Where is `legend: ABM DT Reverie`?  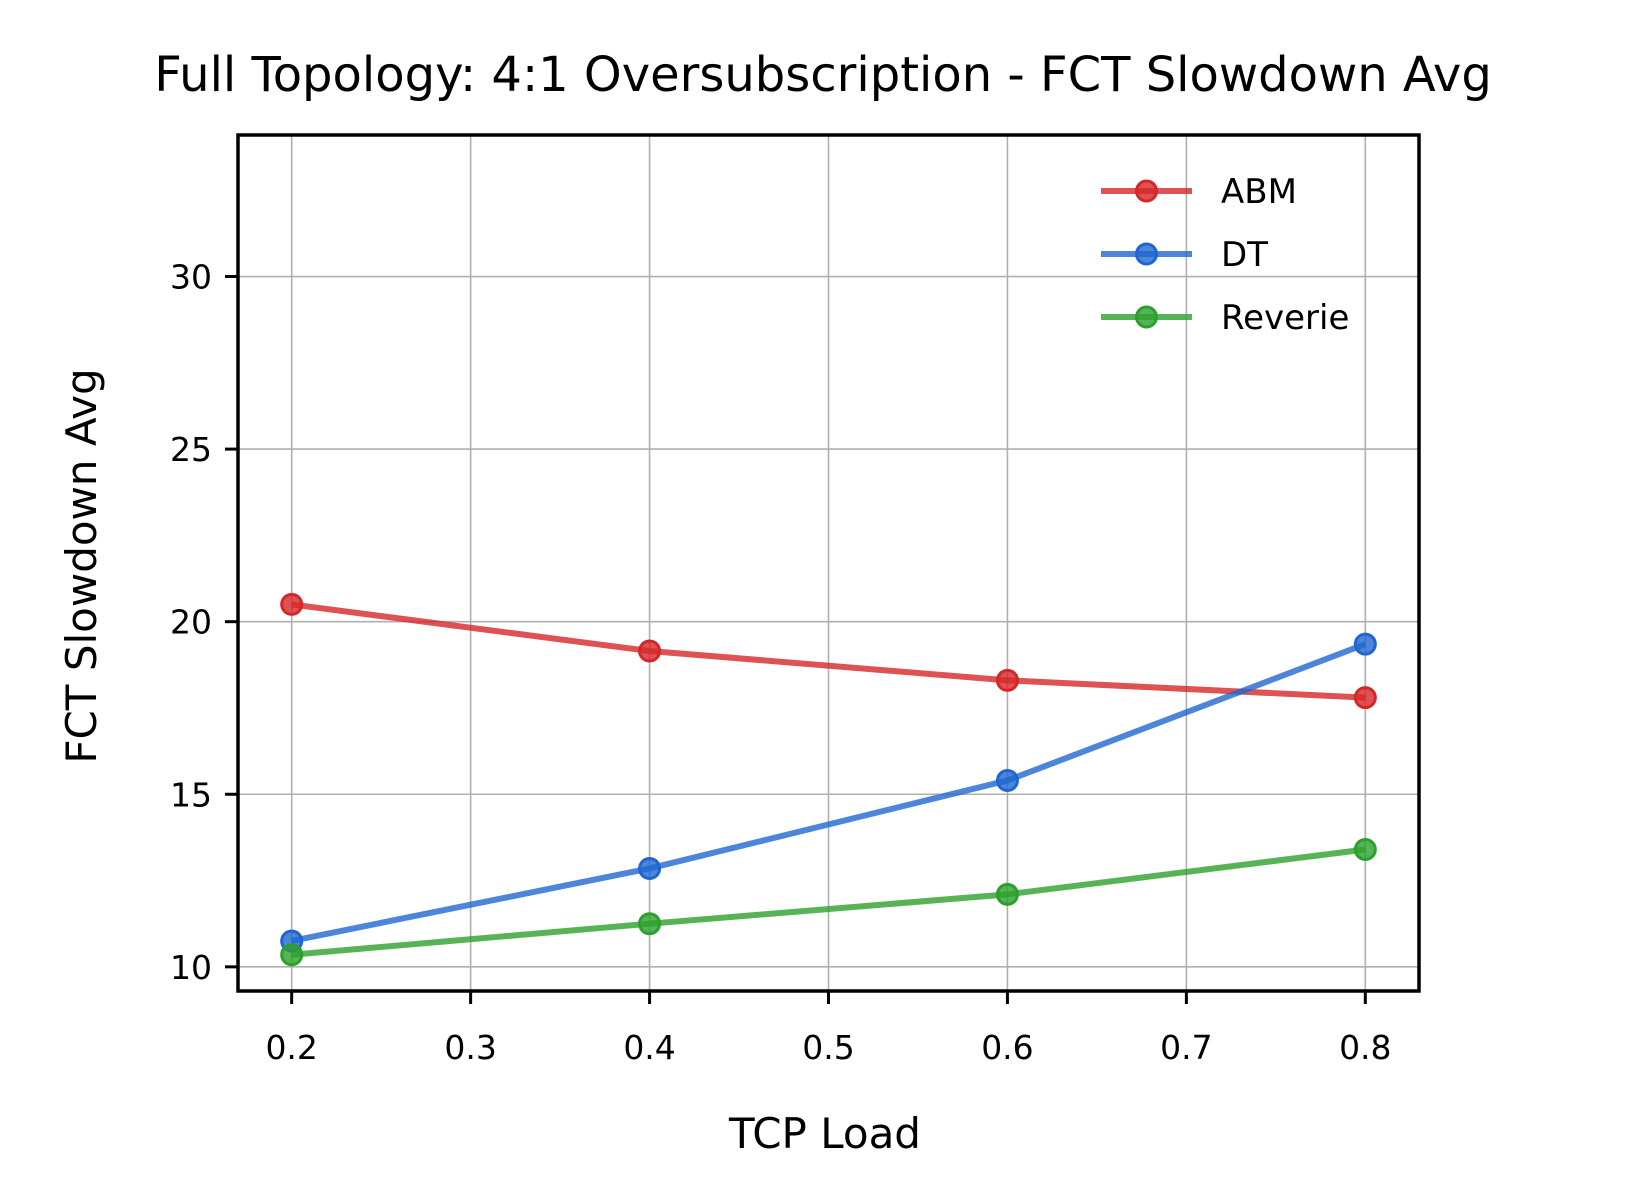 legend: ABM DT Reverie is located at coordinates (1225, 255).